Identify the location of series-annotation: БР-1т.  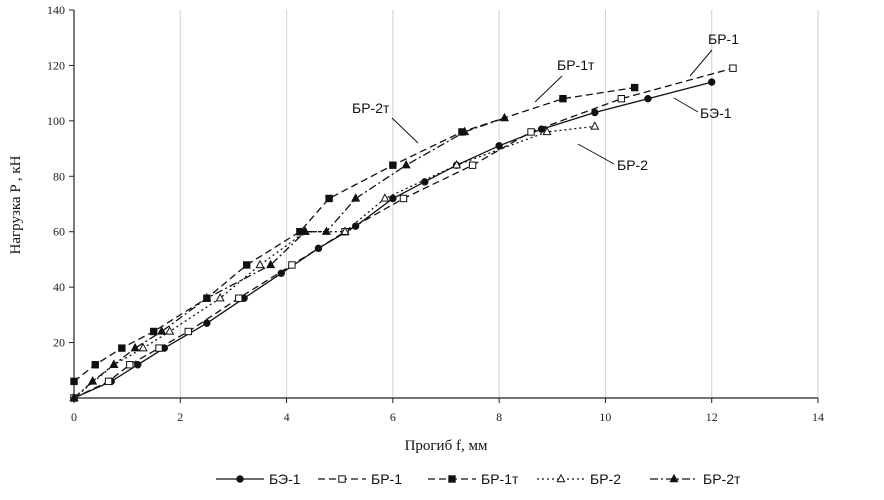
(576, 65).